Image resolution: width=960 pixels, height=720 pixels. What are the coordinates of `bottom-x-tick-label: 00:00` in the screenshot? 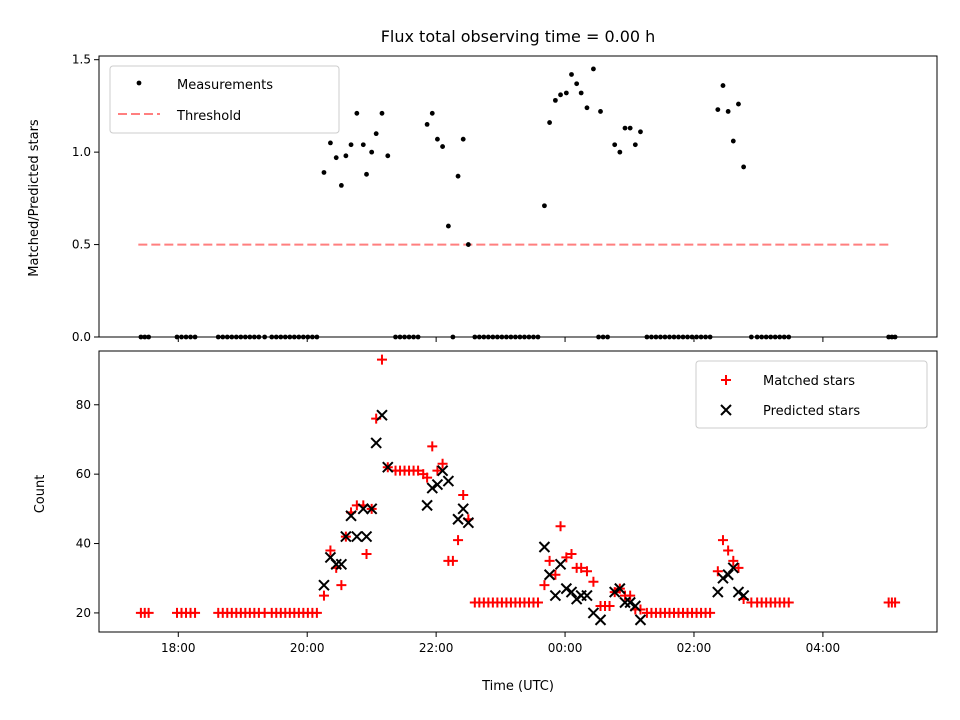 It's located at (565, 648).